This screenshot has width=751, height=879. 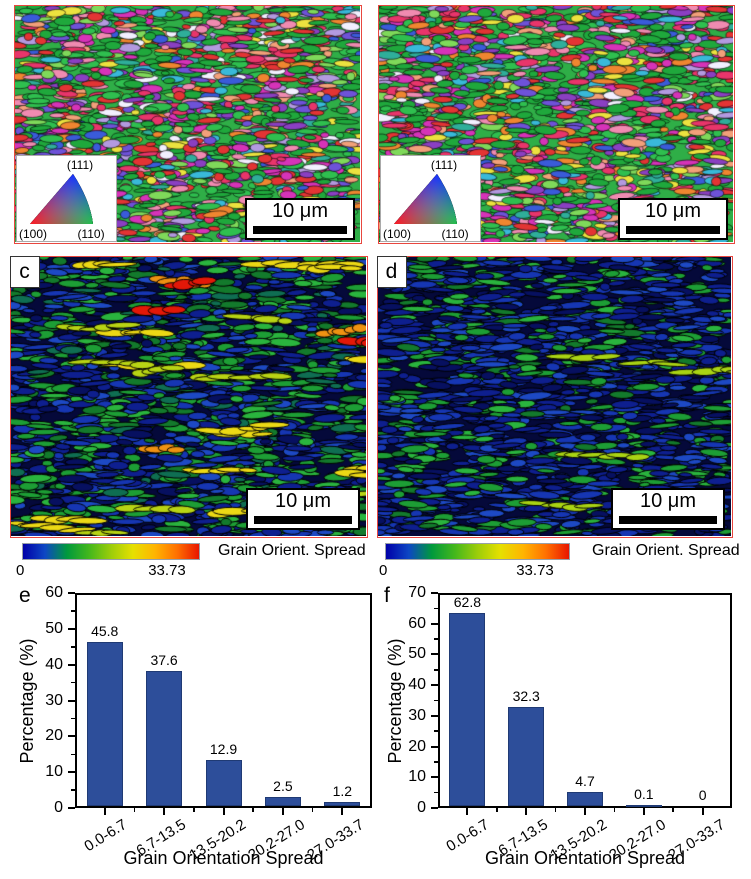 I want to click on panel-label-f: f, so click(x=387, y=595).